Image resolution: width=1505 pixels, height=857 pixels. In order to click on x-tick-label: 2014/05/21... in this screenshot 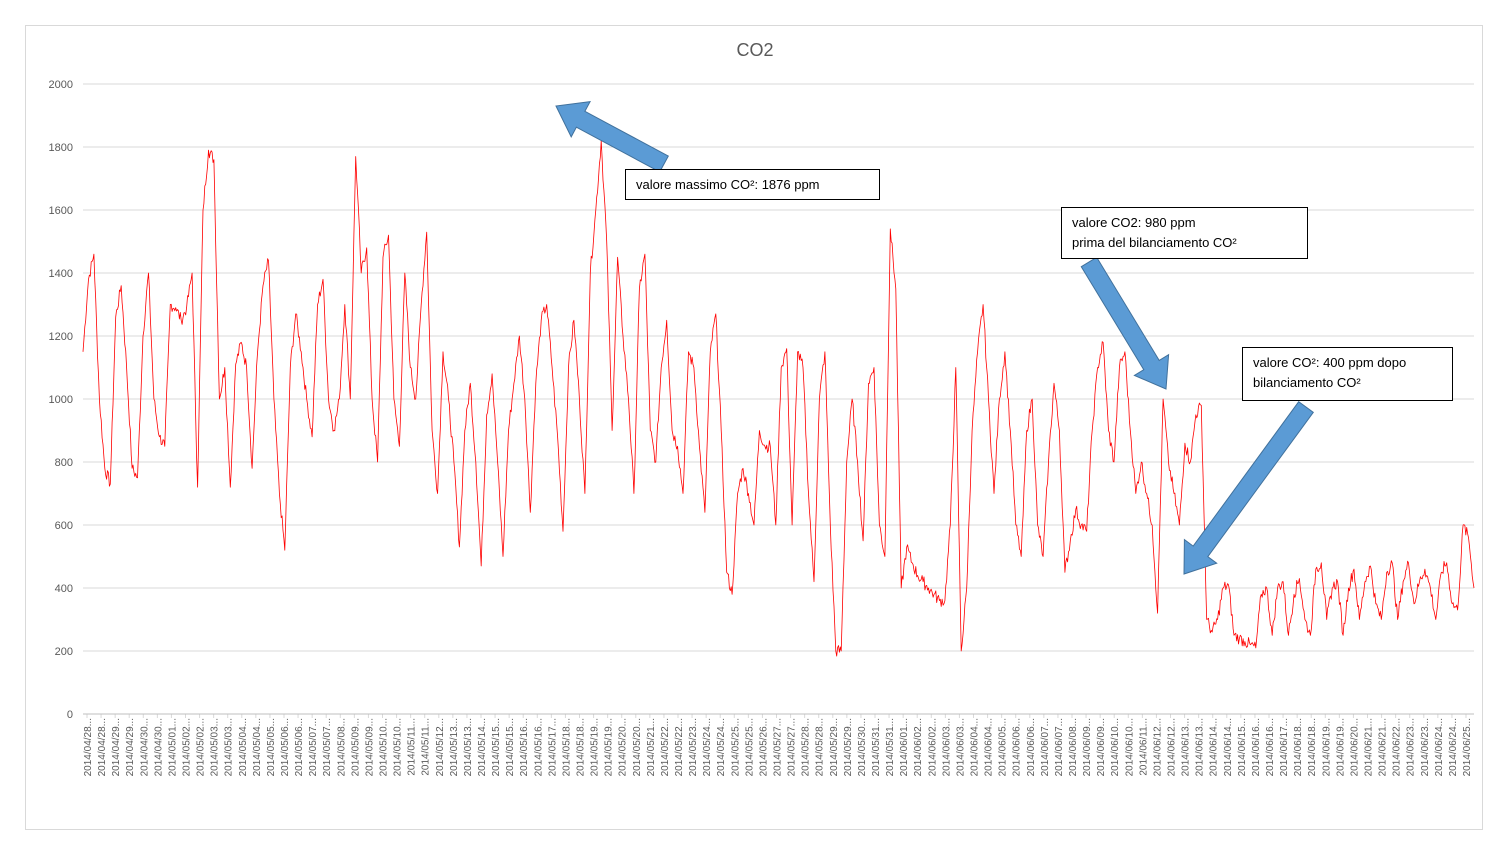, I will do `click(651, 747)`.